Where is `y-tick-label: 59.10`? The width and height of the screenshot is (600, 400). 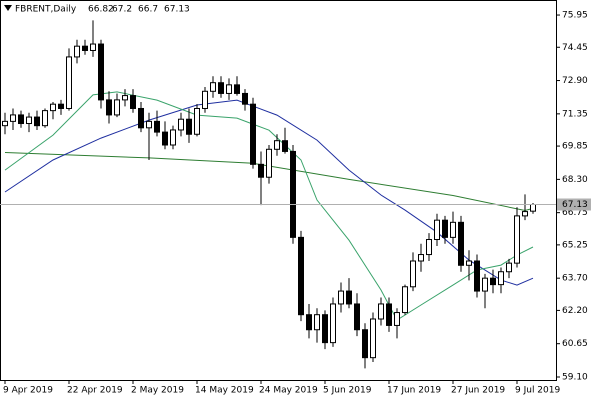 y-tick-label: 59.10 is located at coordinates (575, 377).